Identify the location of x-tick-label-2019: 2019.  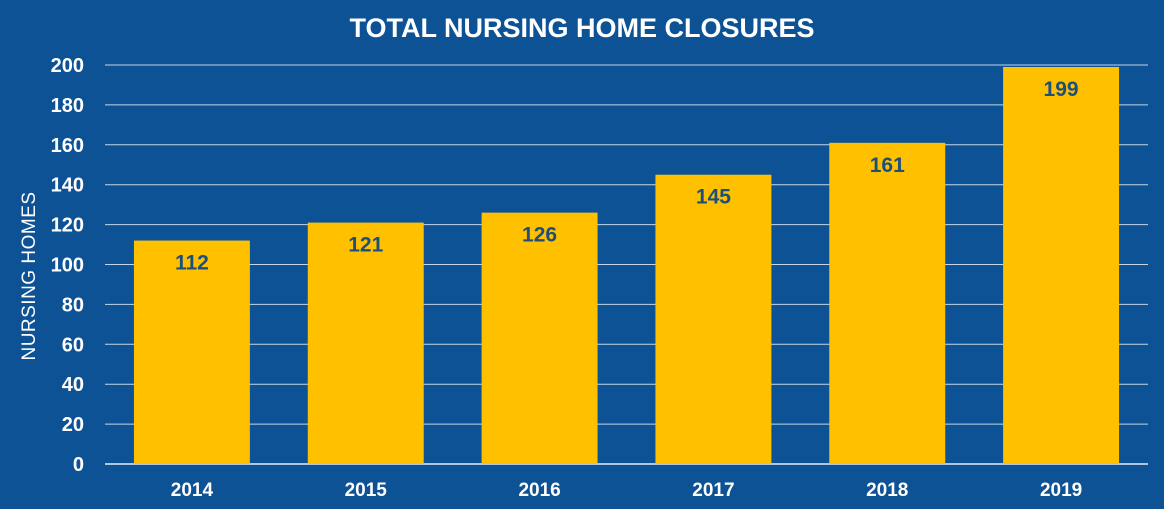
(1061, 490).